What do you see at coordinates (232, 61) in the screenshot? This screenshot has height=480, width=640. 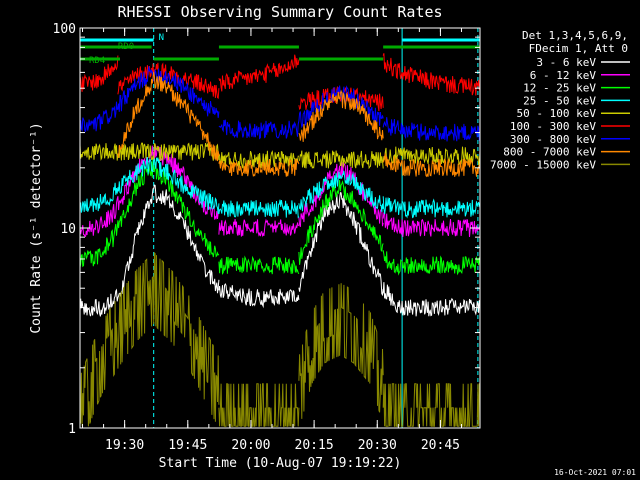 I see `flag-rd4: RD4` at bounding box center [232, 61].